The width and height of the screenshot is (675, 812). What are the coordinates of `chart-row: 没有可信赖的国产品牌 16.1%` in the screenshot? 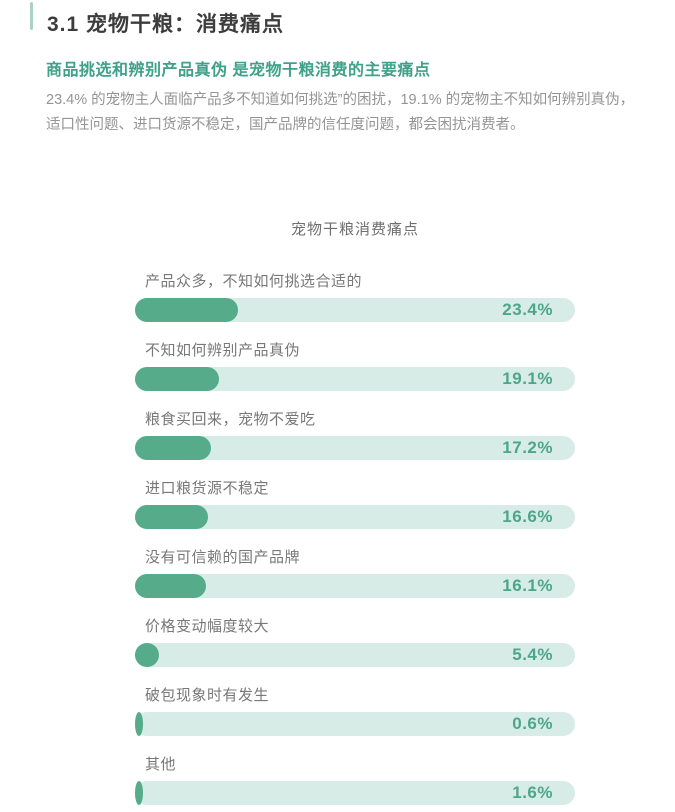 It's located at (337, 574).